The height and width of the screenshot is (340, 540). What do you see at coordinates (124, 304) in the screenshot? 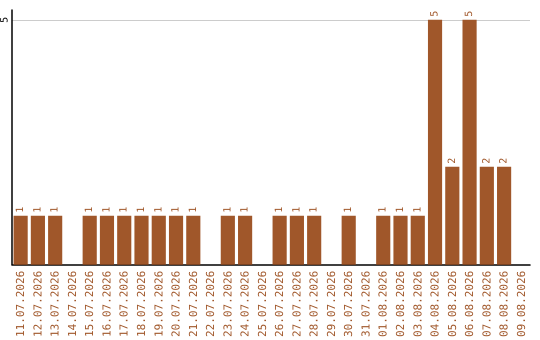
I see `x-tick-label: 17.07.2026` at bounding box center [124, 304].